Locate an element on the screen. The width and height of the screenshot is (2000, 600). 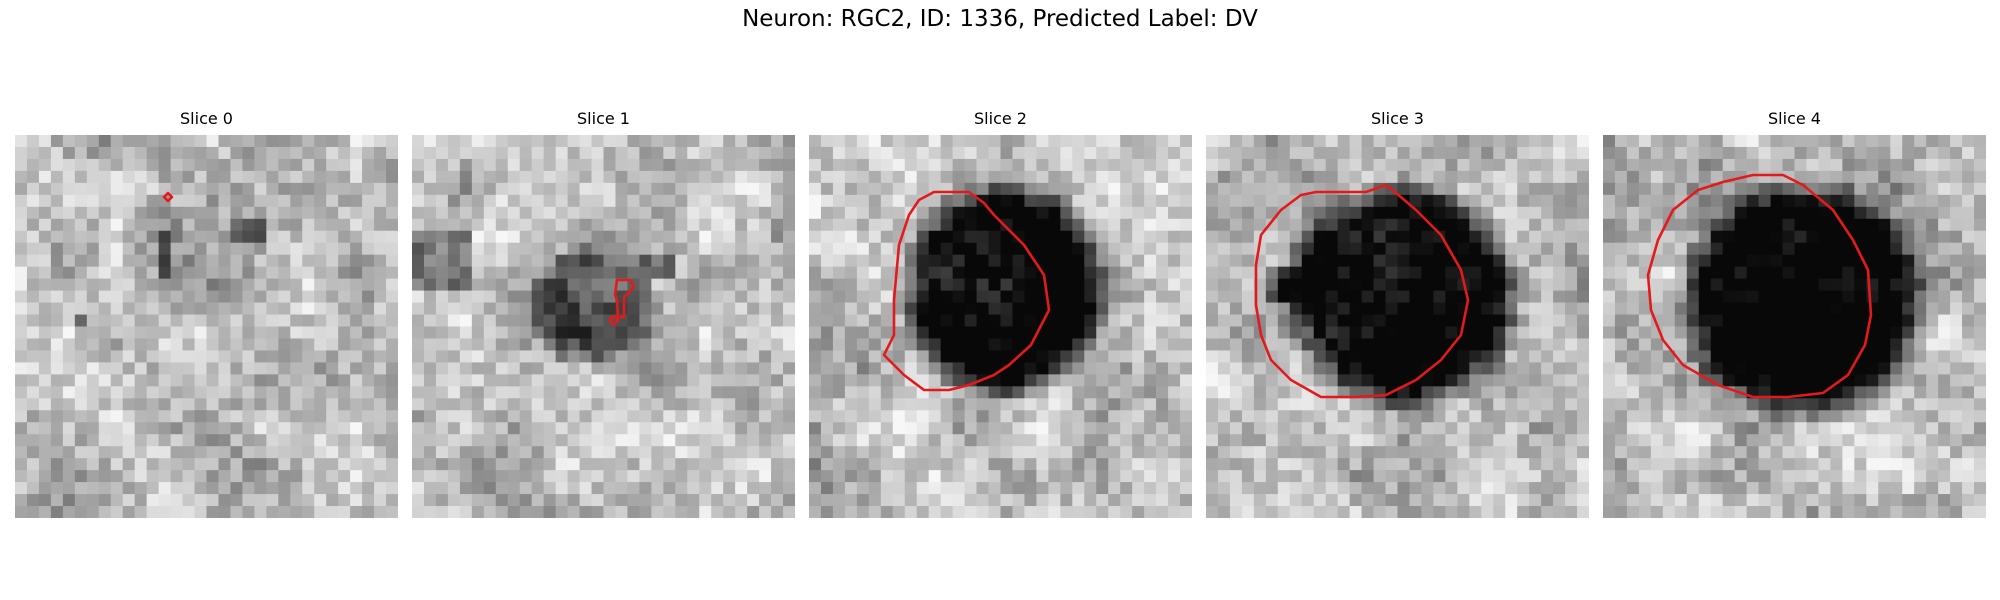
slice-panel-3: Slice 3 is located at coordinates (1397, 313).